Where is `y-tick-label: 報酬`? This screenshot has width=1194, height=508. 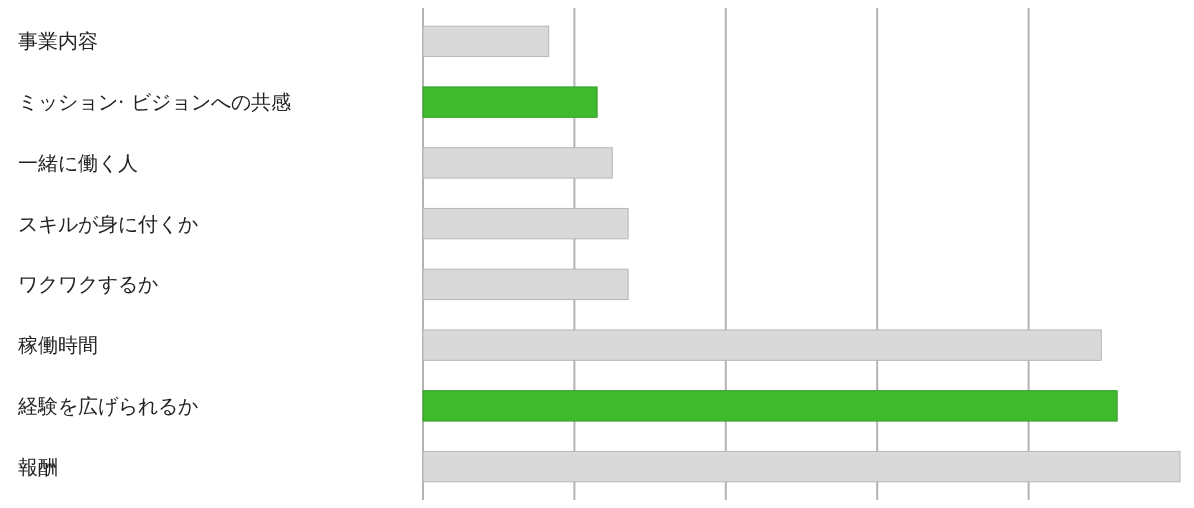 y-tick-label: 報酬 is located at coordinates (38, 466).